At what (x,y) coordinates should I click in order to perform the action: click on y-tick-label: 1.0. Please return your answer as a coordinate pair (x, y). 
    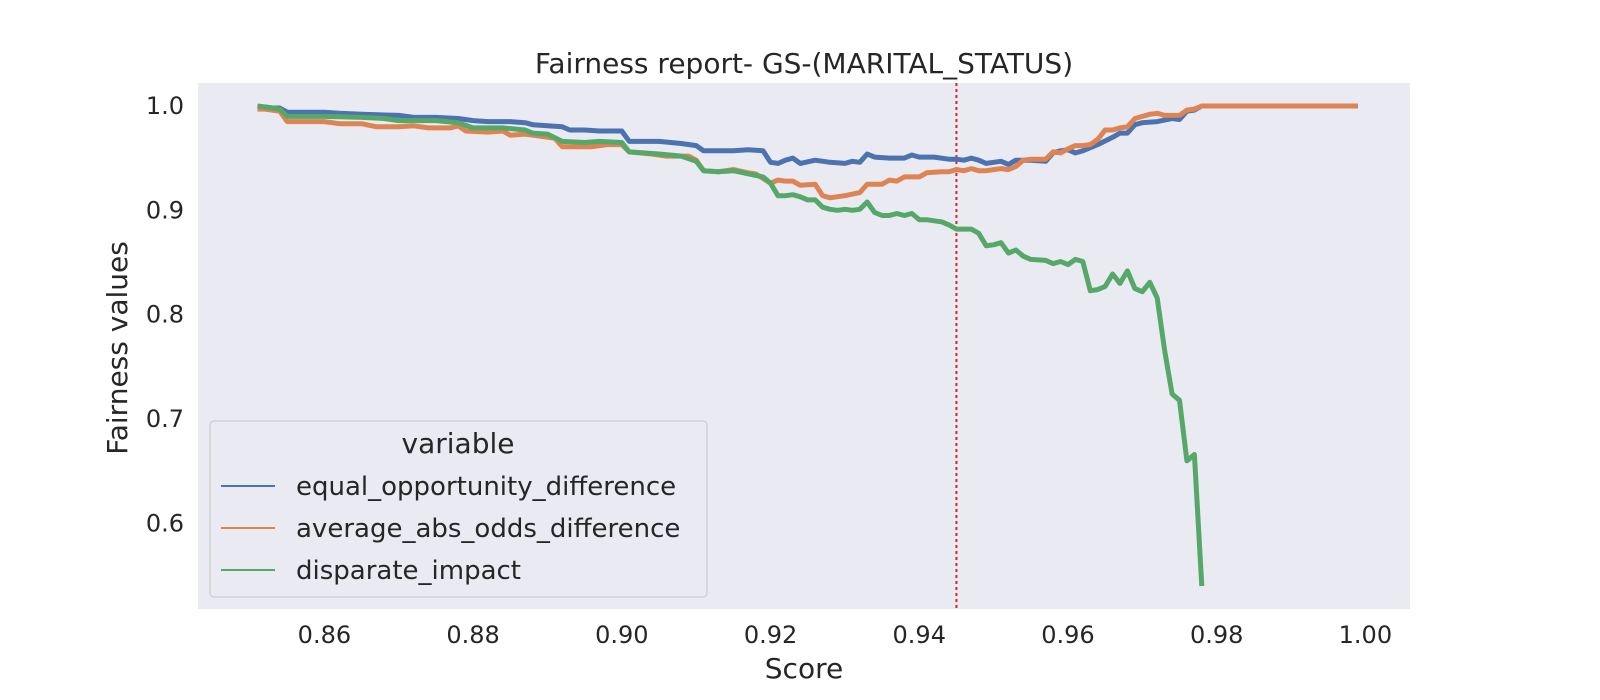
    Looking at the image, I should click on (165, 106).